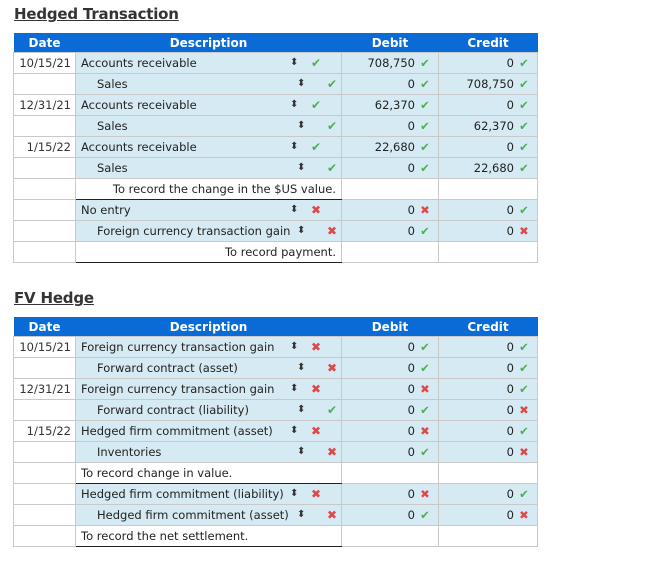  What do you see at coordinates (167, 368) in the screenshot?
I see `account-name: Forward contract (asset)` at bounding box center [167, 368].